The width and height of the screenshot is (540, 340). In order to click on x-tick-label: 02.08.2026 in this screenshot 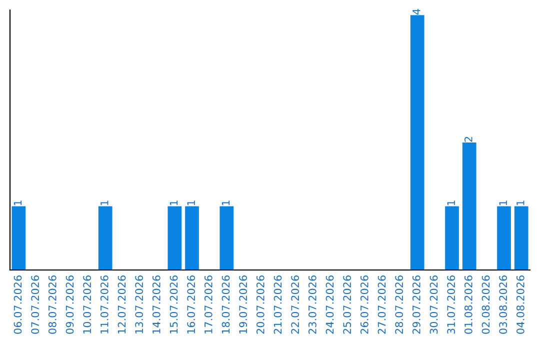, I will do `click(486, 305)`.